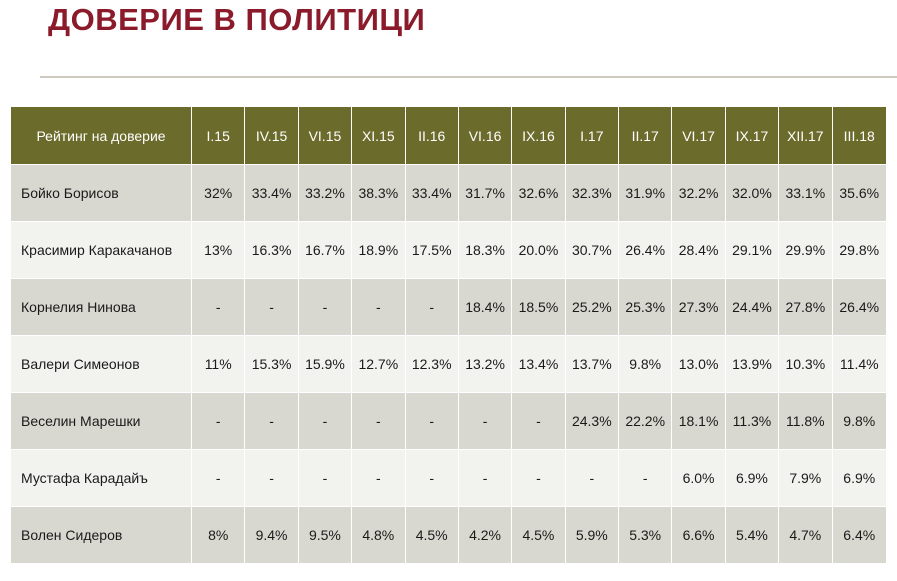  What do you see at coordinates (539, 250) in the screenshot?
I see `rating-cell: 20.0%` at bounding box center [539, 250].